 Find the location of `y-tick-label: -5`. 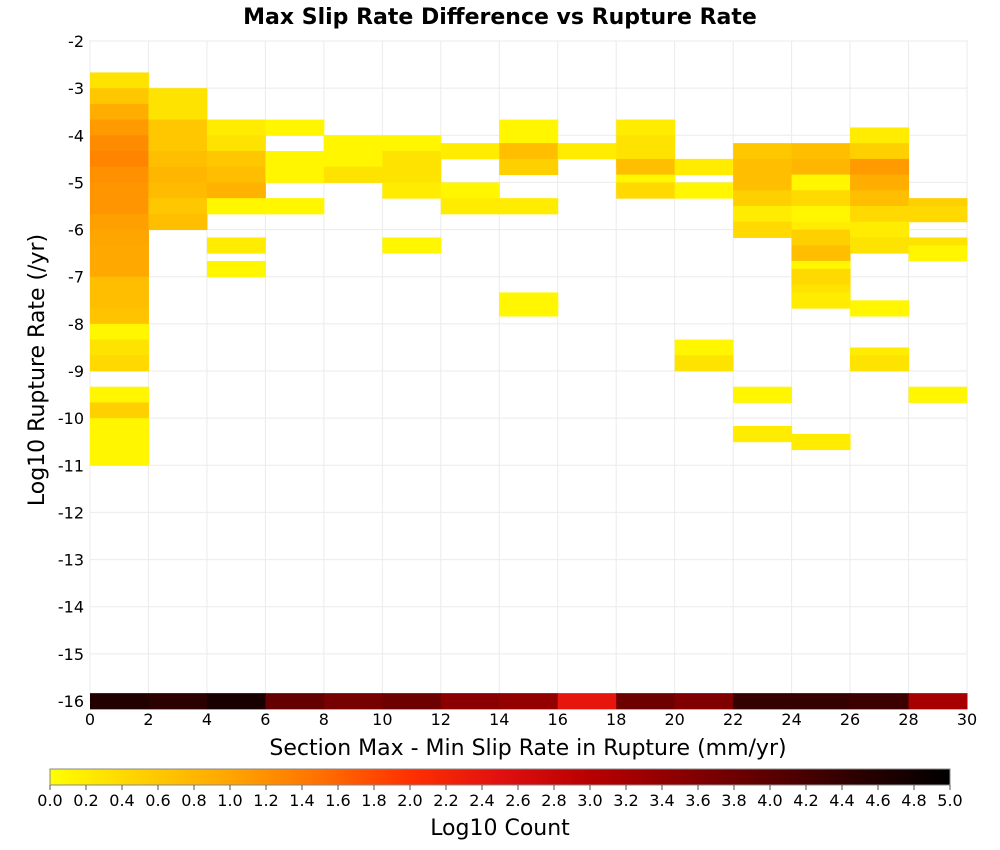

y-tick-label: -5 is located at coordinates (76, 182).